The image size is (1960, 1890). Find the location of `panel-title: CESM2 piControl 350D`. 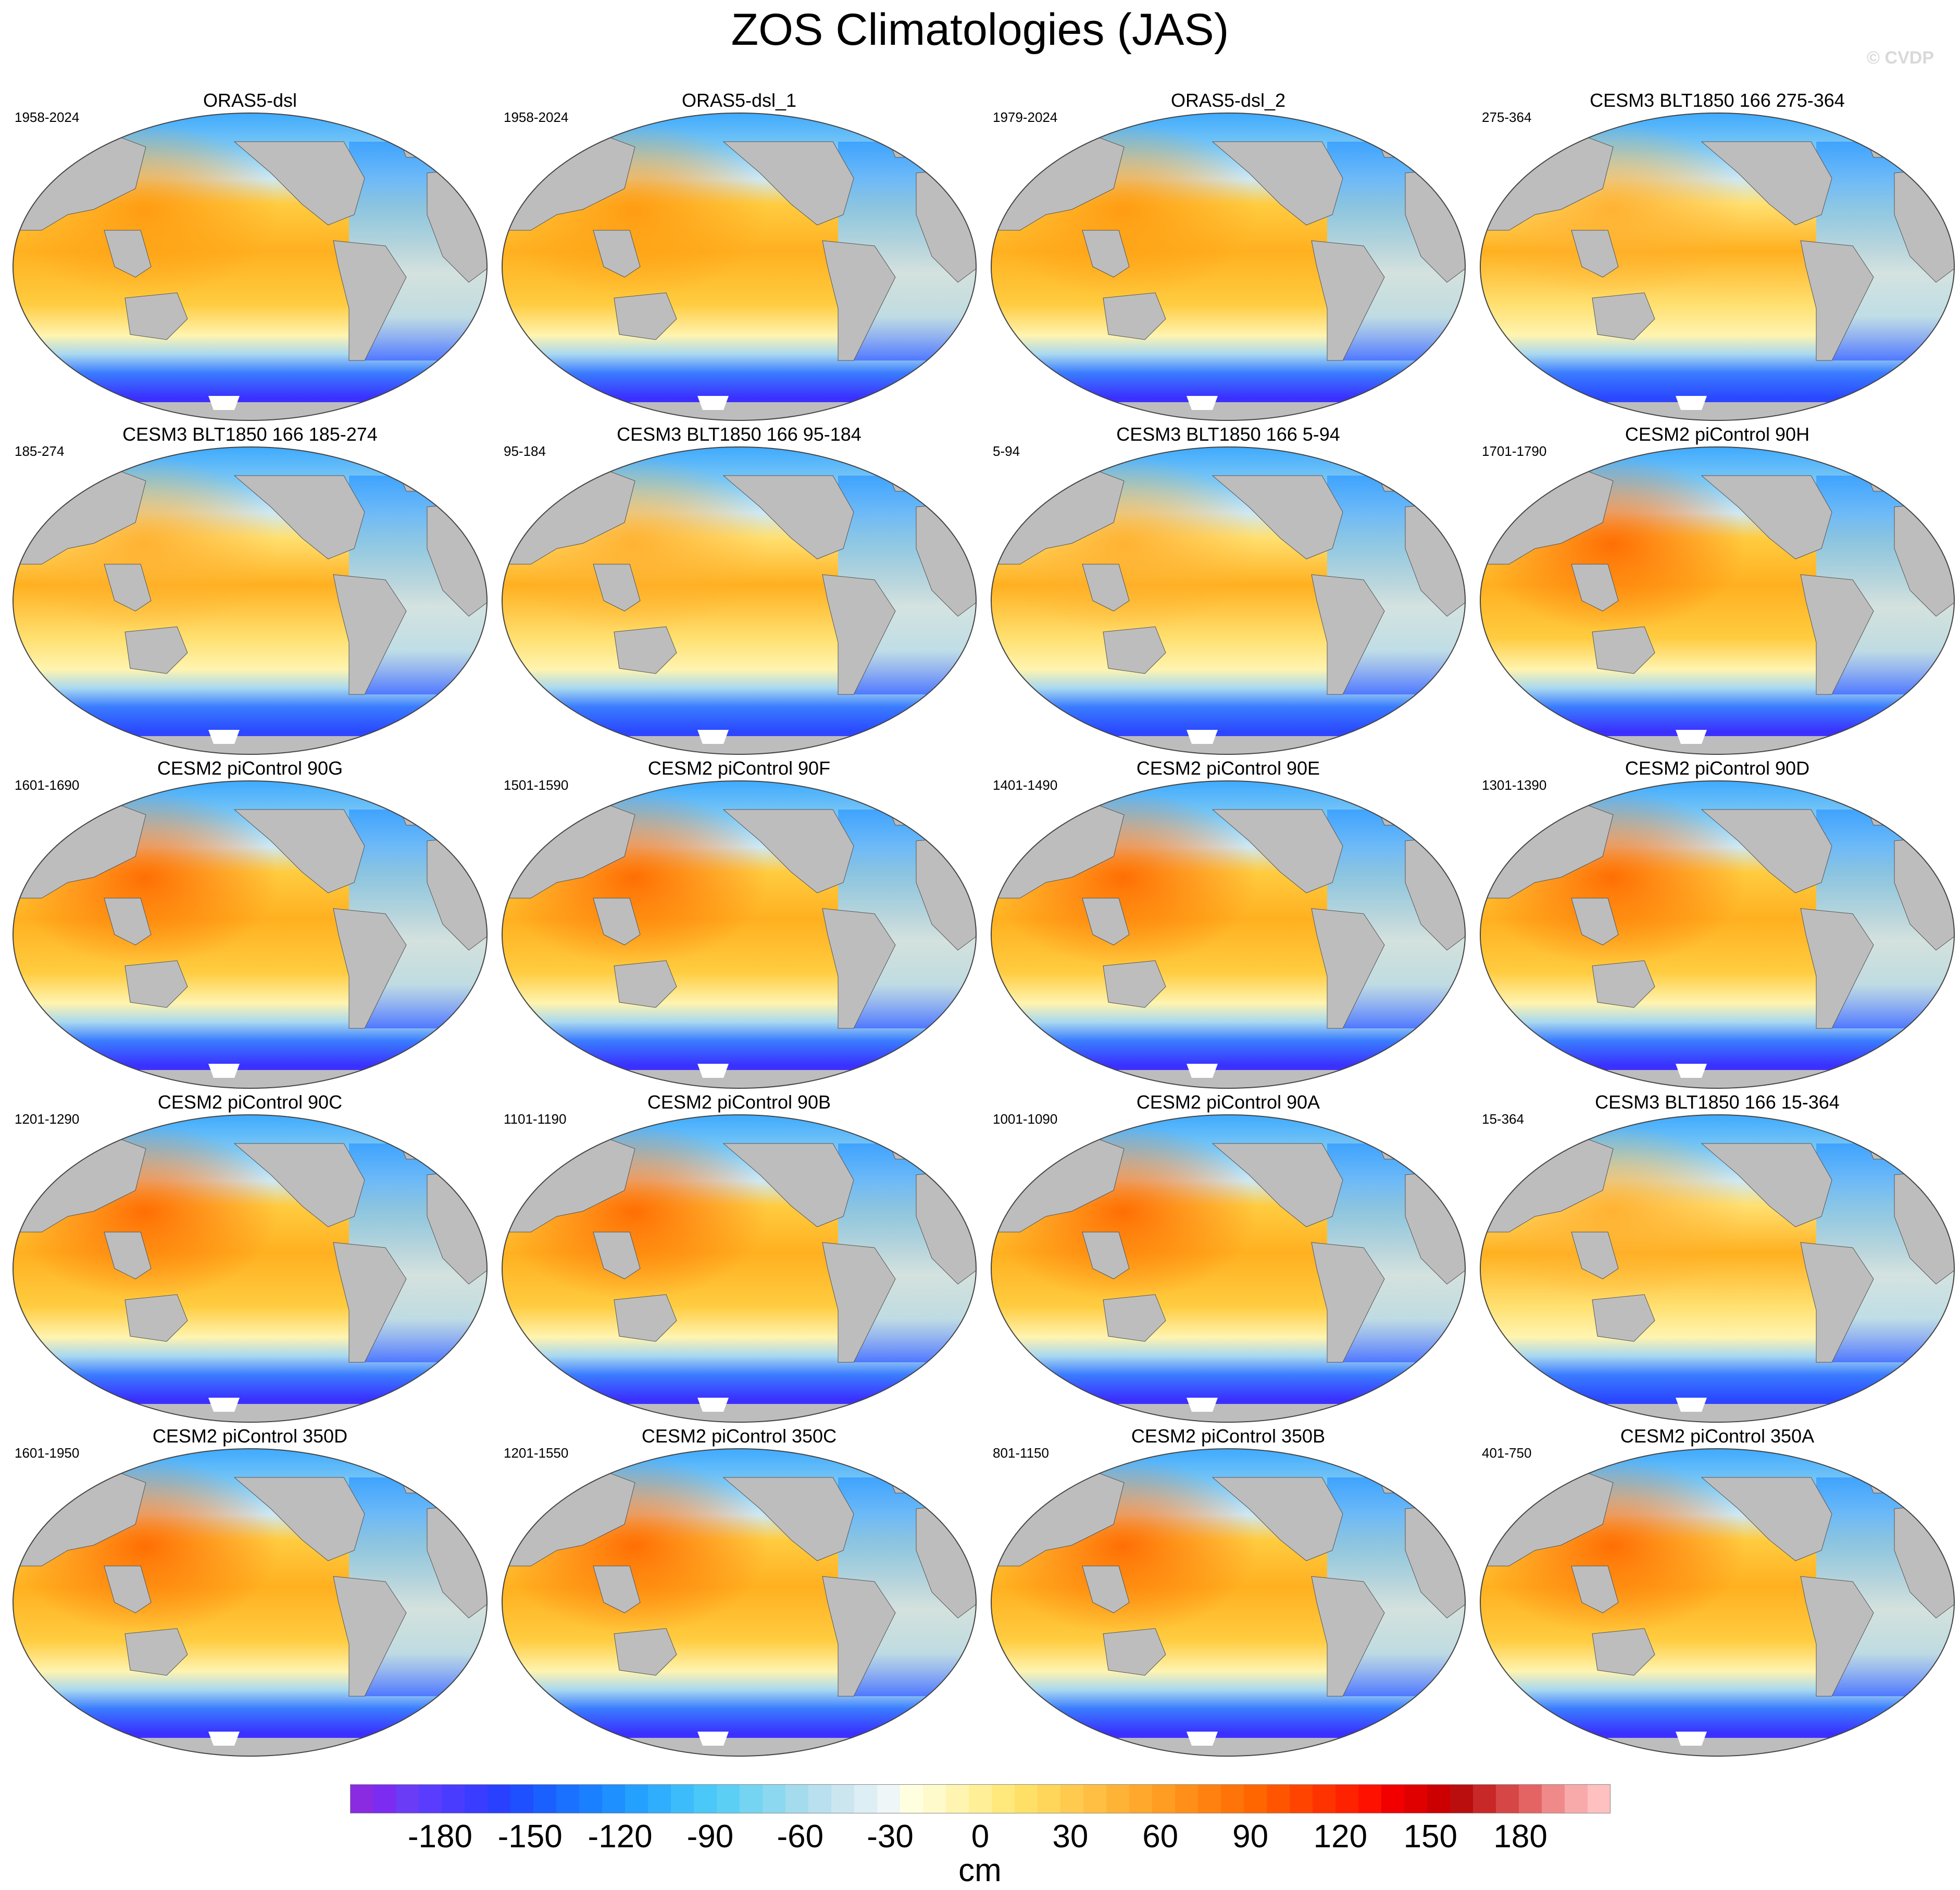

panel-title: CESM2 piControl 350D is located at coordinates (250, 1436).